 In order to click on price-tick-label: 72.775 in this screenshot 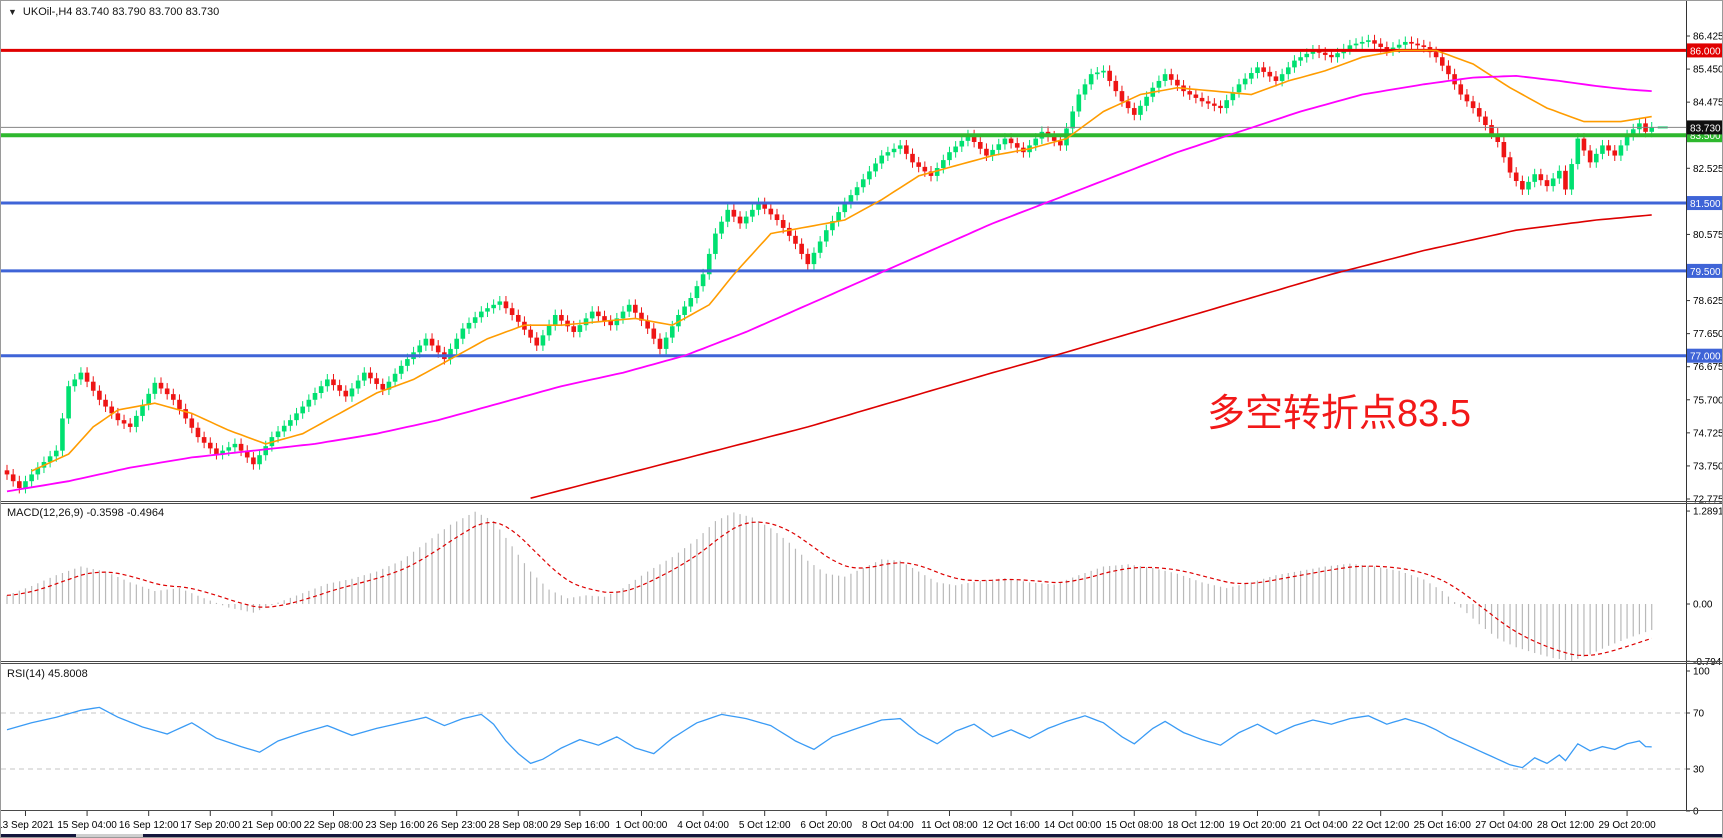, I will do `click(1708, 500)`.